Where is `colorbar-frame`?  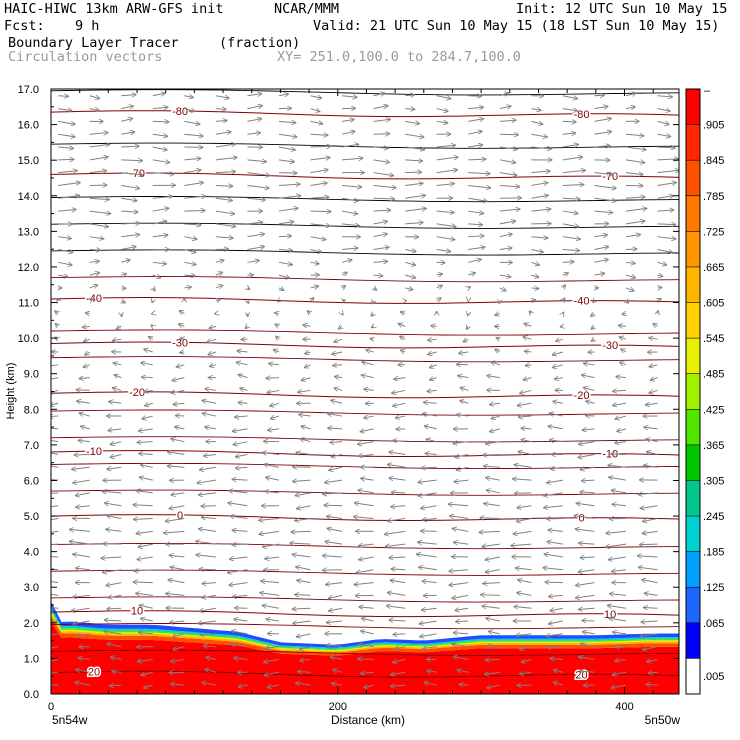 colorbar-frame is located at coordinates (693, 391).